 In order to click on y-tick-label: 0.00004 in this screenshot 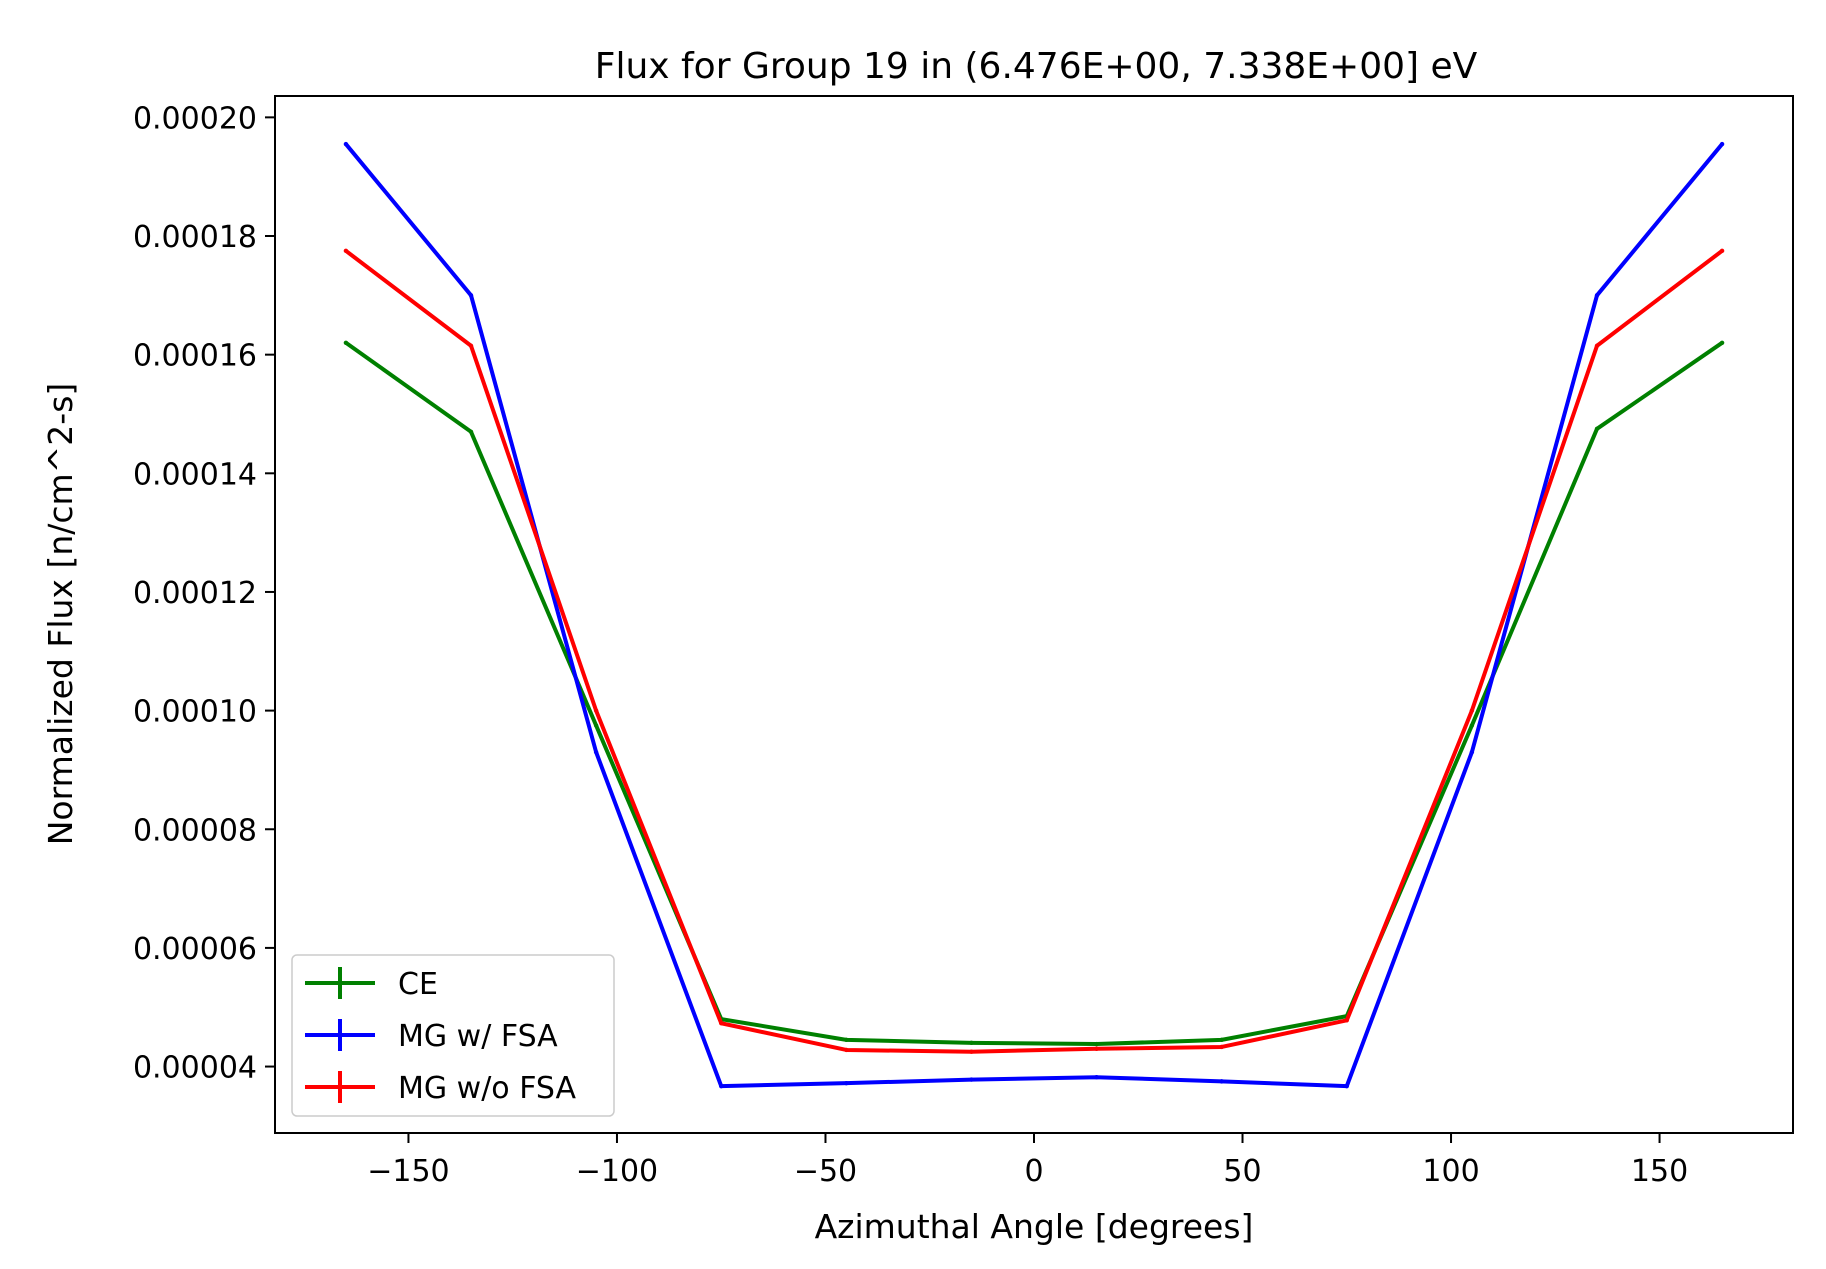, I will do `click(195, 1068)`.